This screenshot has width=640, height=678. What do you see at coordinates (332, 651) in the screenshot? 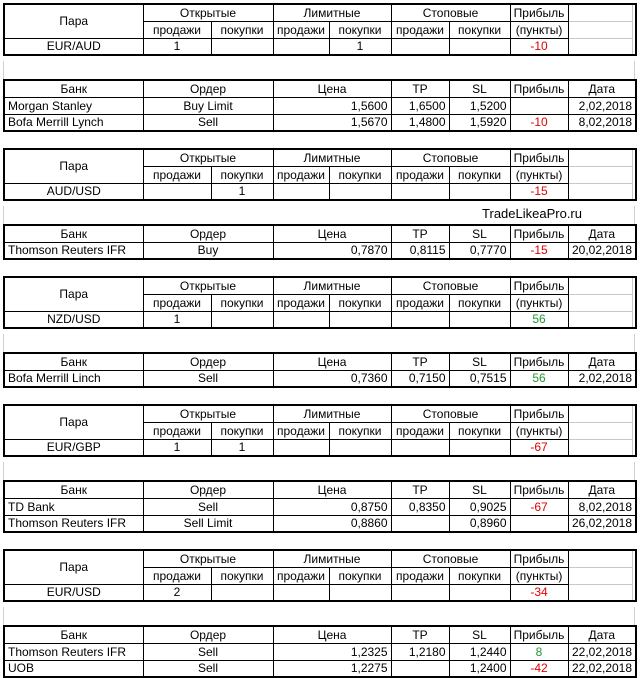
I see `price-value: 1,2325` at bounding box center [332, 651].